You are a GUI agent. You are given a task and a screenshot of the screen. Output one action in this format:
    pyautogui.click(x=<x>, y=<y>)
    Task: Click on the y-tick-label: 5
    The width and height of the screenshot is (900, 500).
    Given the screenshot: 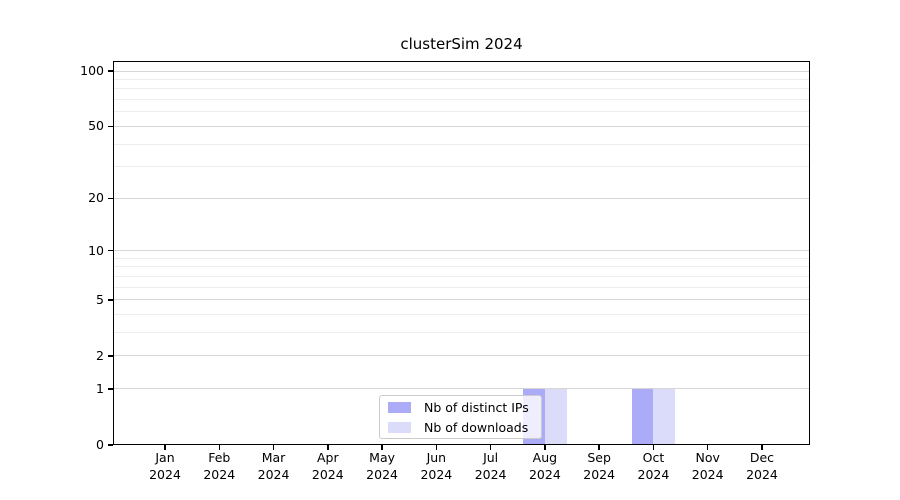 What is the action you would take?
    pyautogui.click(x=100, y=299)
    